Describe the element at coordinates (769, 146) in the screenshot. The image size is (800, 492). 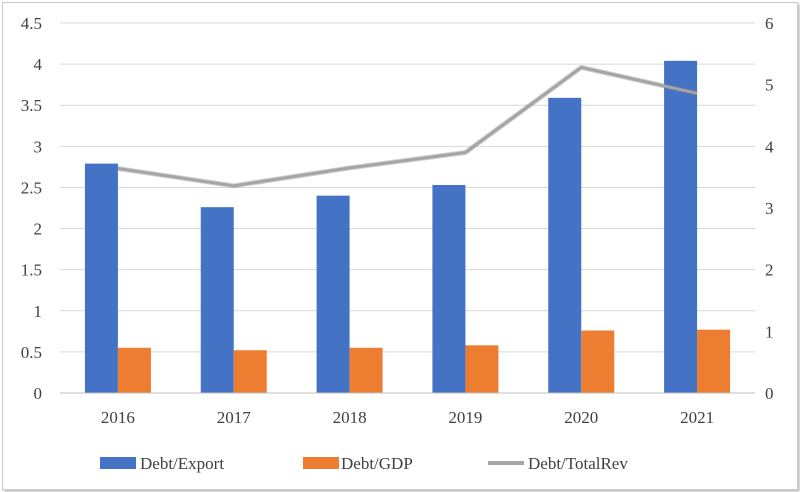
I see `right-tick-label: 4` at that location.